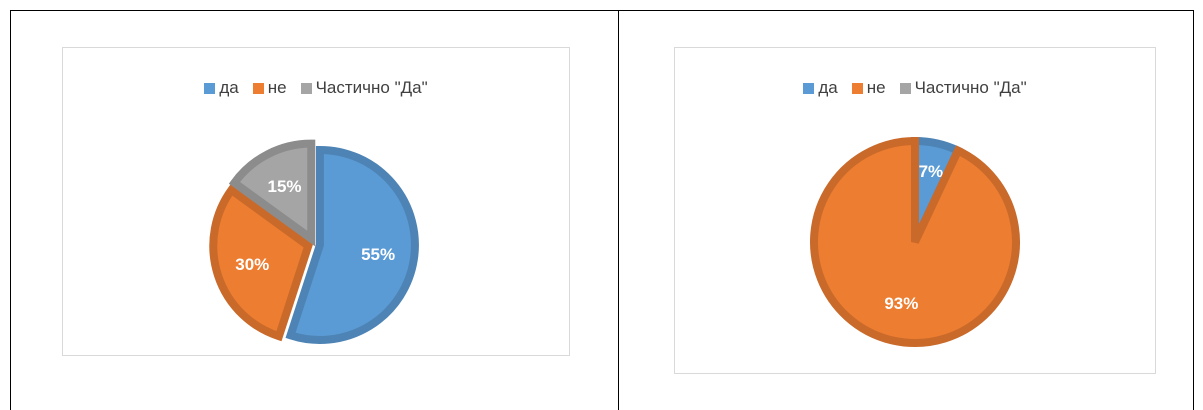 This screenshot has width=1203, height=410. What do you see at coordinates (252, 264) in the screenshot?
I see `data-label-ne: 30%` at bounding box center [252, 264].